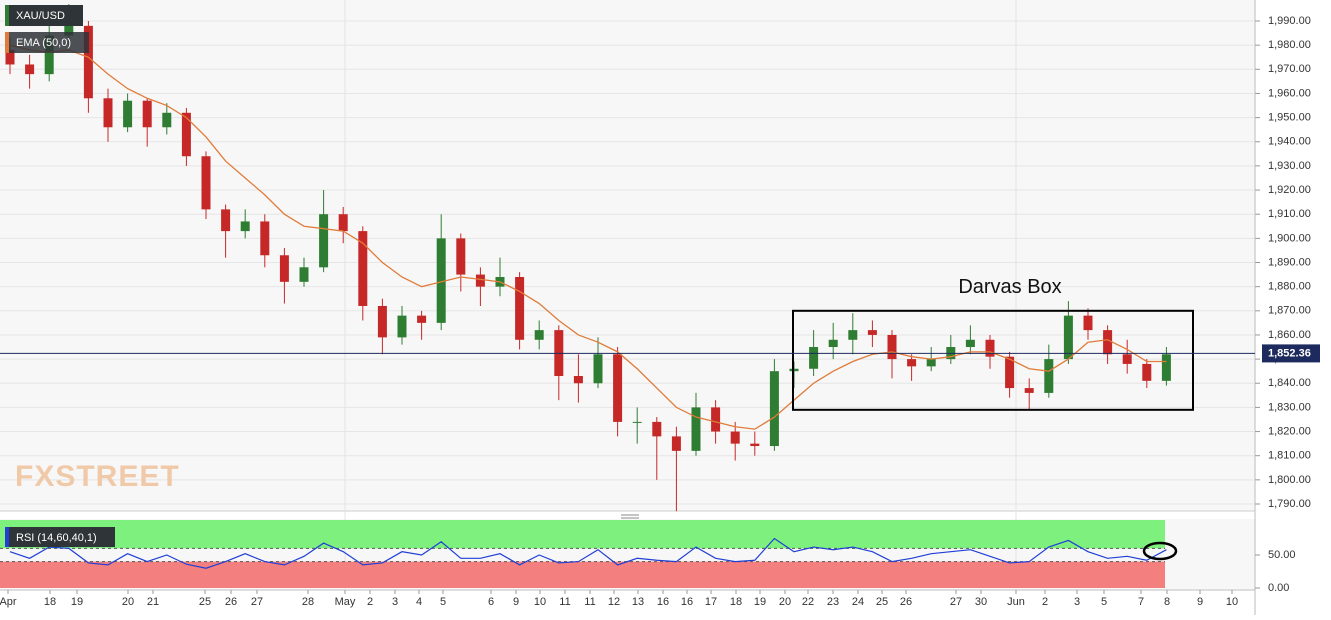  What do you see at coordinates (1077, 602) in the screenshot?
I see `x-tick-label: 3` at bounding box center [1077, 602].